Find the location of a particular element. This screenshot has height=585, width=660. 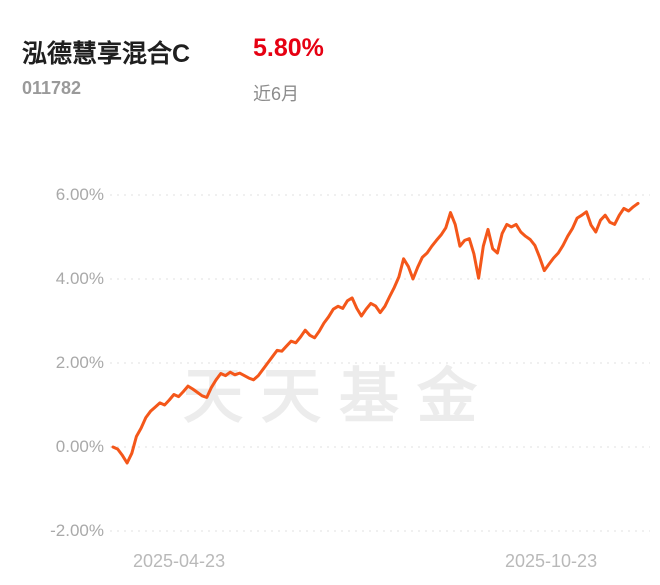

y-tick-2: 2.00% is located at coordinates (79, 362).